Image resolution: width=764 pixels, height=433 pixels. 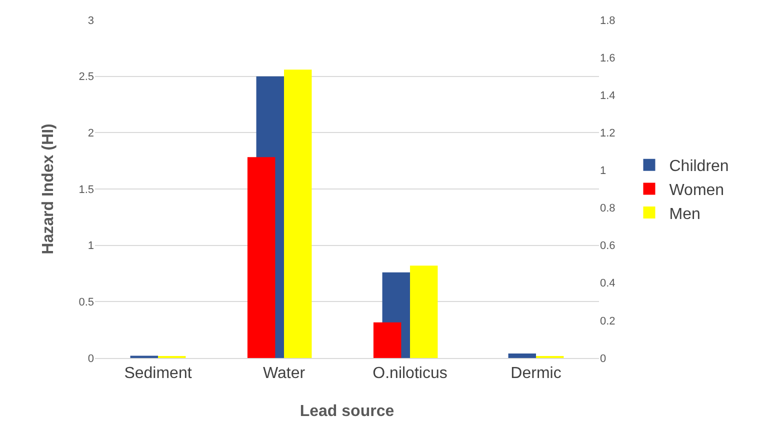 What do you see at coordinates (603, 358) in the screenshot?
I see `y2-tick-label: 0` at bounding box center [603, 358].